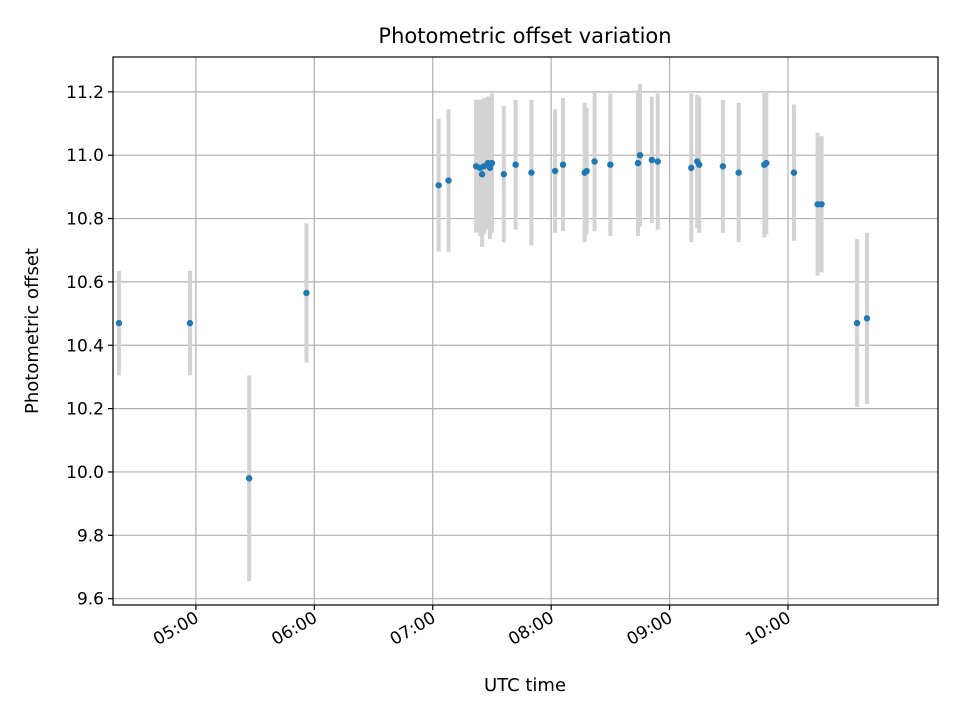  What do you see at coordinates (85, 220) in the screenshot?
I see `y-tick-label: 10.8` at bounding box center [85, 220].